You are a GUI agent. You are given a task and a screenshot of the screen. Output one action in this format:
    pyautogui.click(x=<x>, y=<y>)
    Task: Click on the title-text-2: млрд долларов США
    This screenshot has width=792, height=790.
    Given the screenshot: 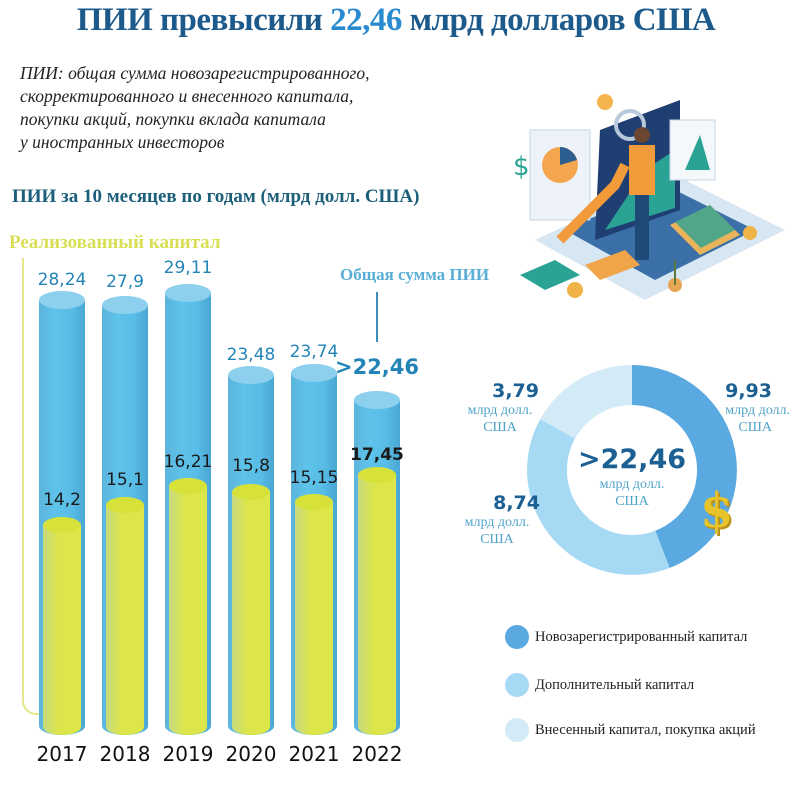 What is the action you would take?
    pyautogui.click(x=558, y=20)
    